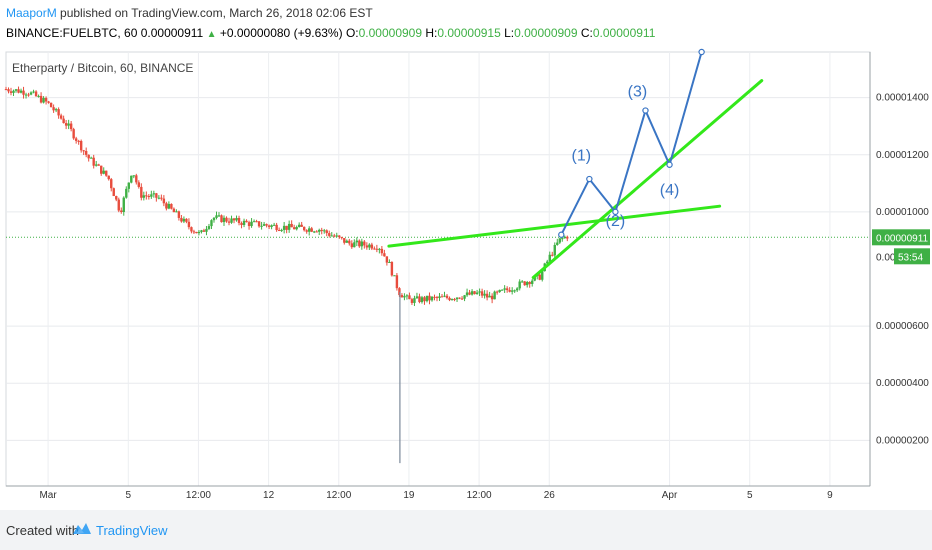 The width and height of the screenshot is (932, 550). Describe the element at coordinates (902, 383) in the screenshot. I see `y-tick-label: 0.00000400` at that location.